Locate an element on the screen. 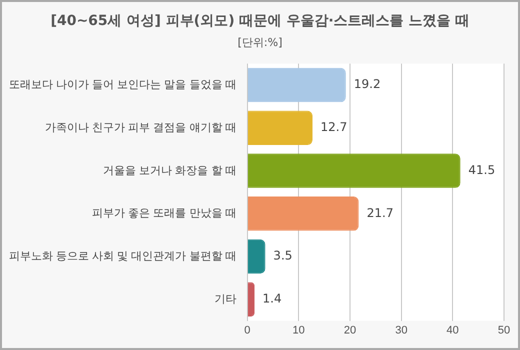 The width and height of the screenshot is (520, 350). x-tick-label: 50 is located at coordinates (504, 330).